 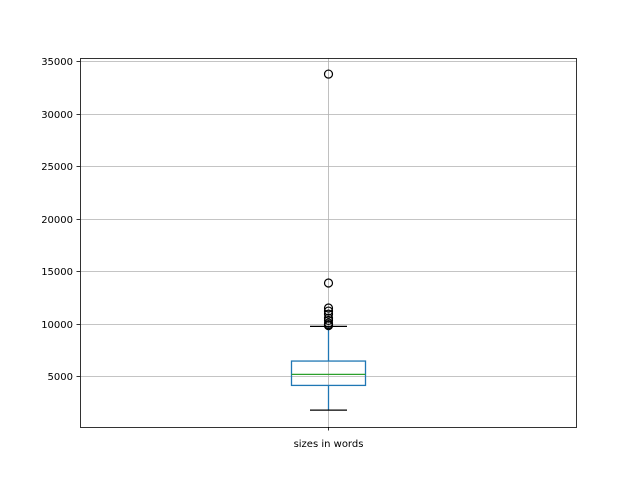 I want to click on box-iqr, so click(x=328, y=373).